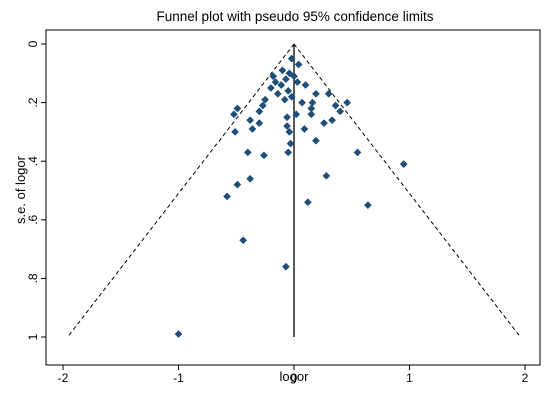  I want to click on x-axis: -2 -1 0 1 2, so click(293, 375).